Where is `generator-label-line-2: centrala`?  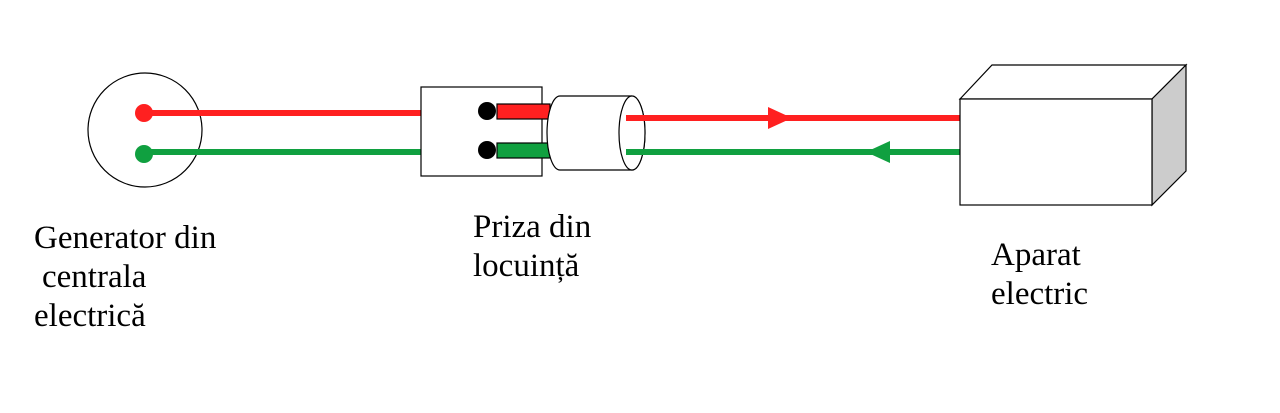 generator-label-line-2: centrala is located at coordinates (94, 277).